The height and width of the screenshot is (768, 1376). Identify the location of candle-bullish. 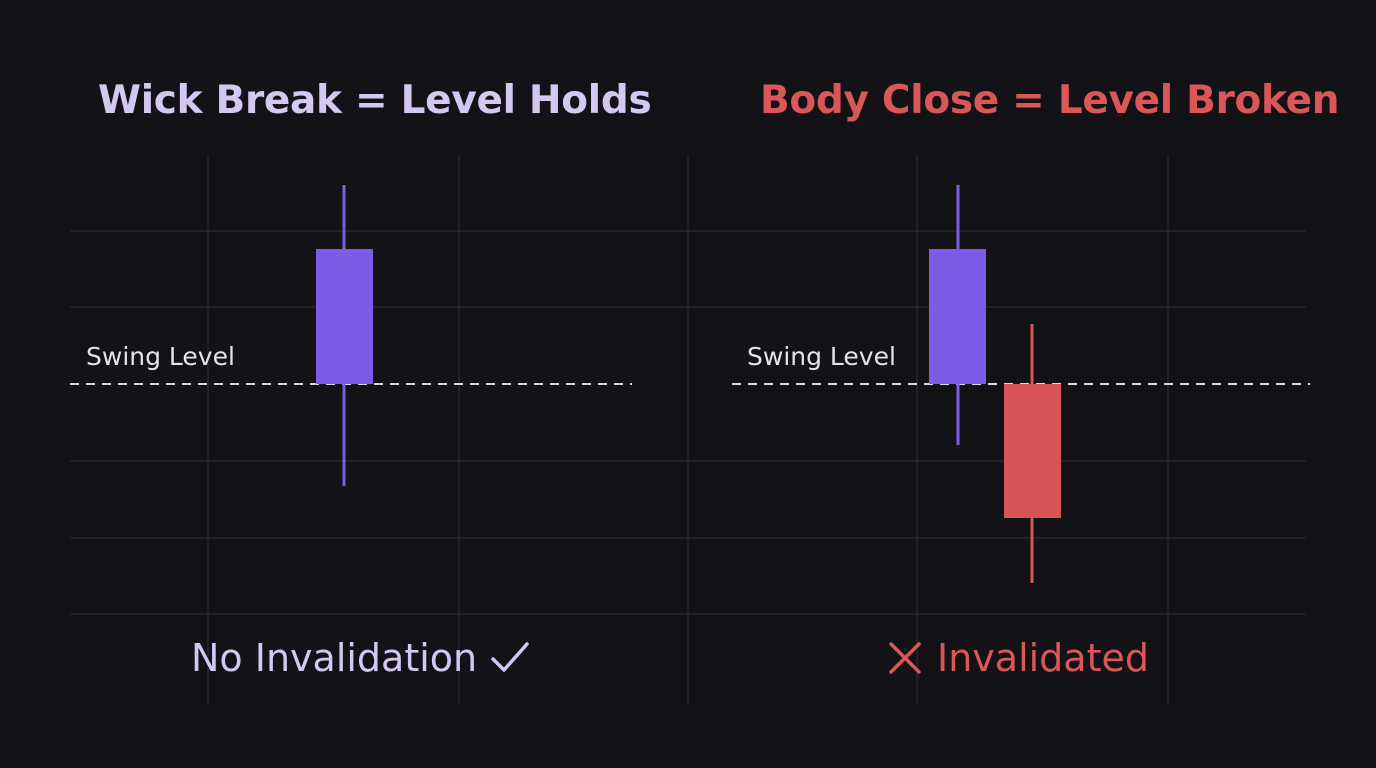
(957, 315).